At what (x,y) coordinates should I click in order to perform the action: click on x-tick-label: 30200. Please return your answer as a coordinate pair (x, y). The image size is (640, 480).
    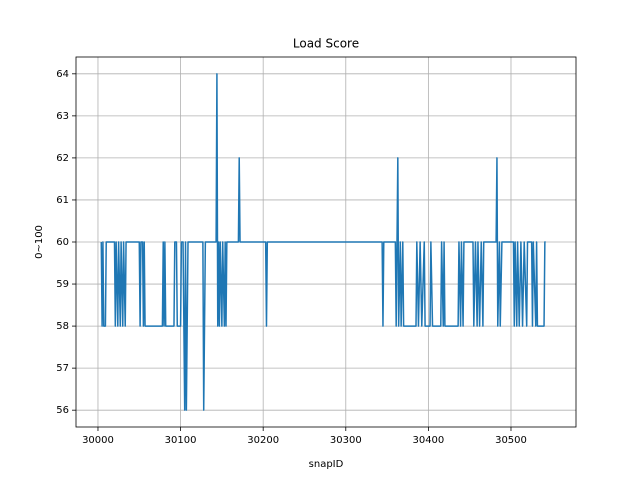
    Looking at the image, I should click on (263, 440).